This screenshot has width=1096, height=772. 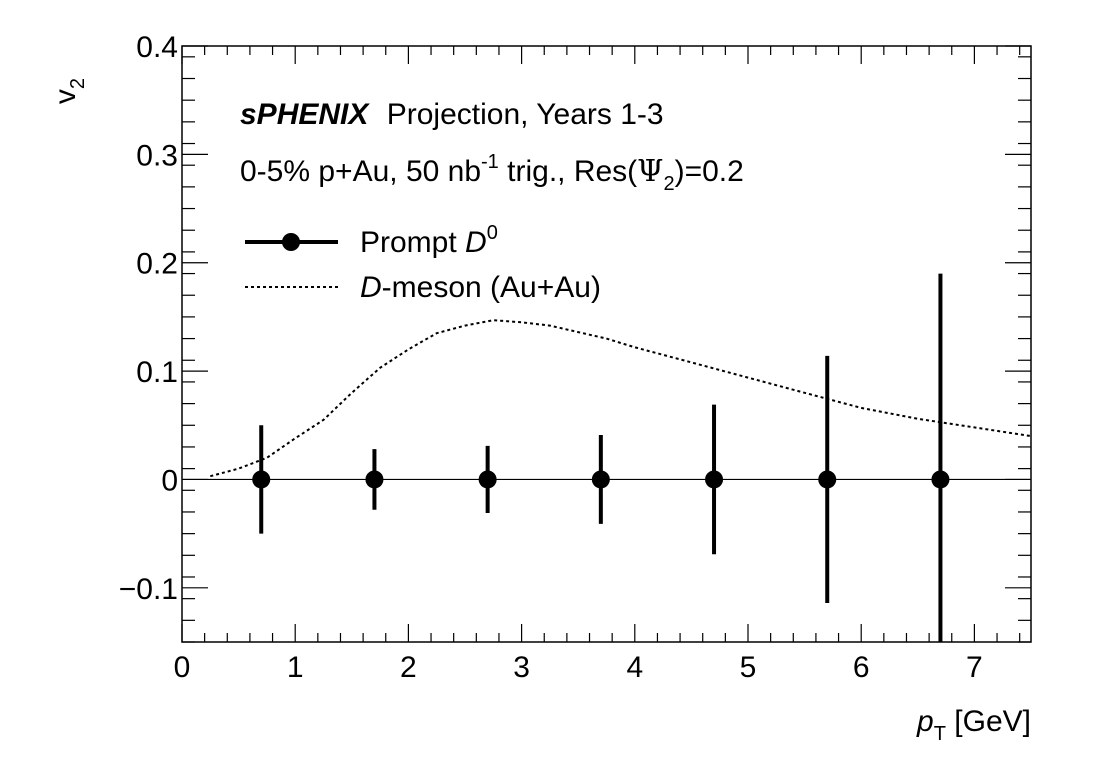 I want to click on x-tick-label: 3, so click(x=521, y=667).